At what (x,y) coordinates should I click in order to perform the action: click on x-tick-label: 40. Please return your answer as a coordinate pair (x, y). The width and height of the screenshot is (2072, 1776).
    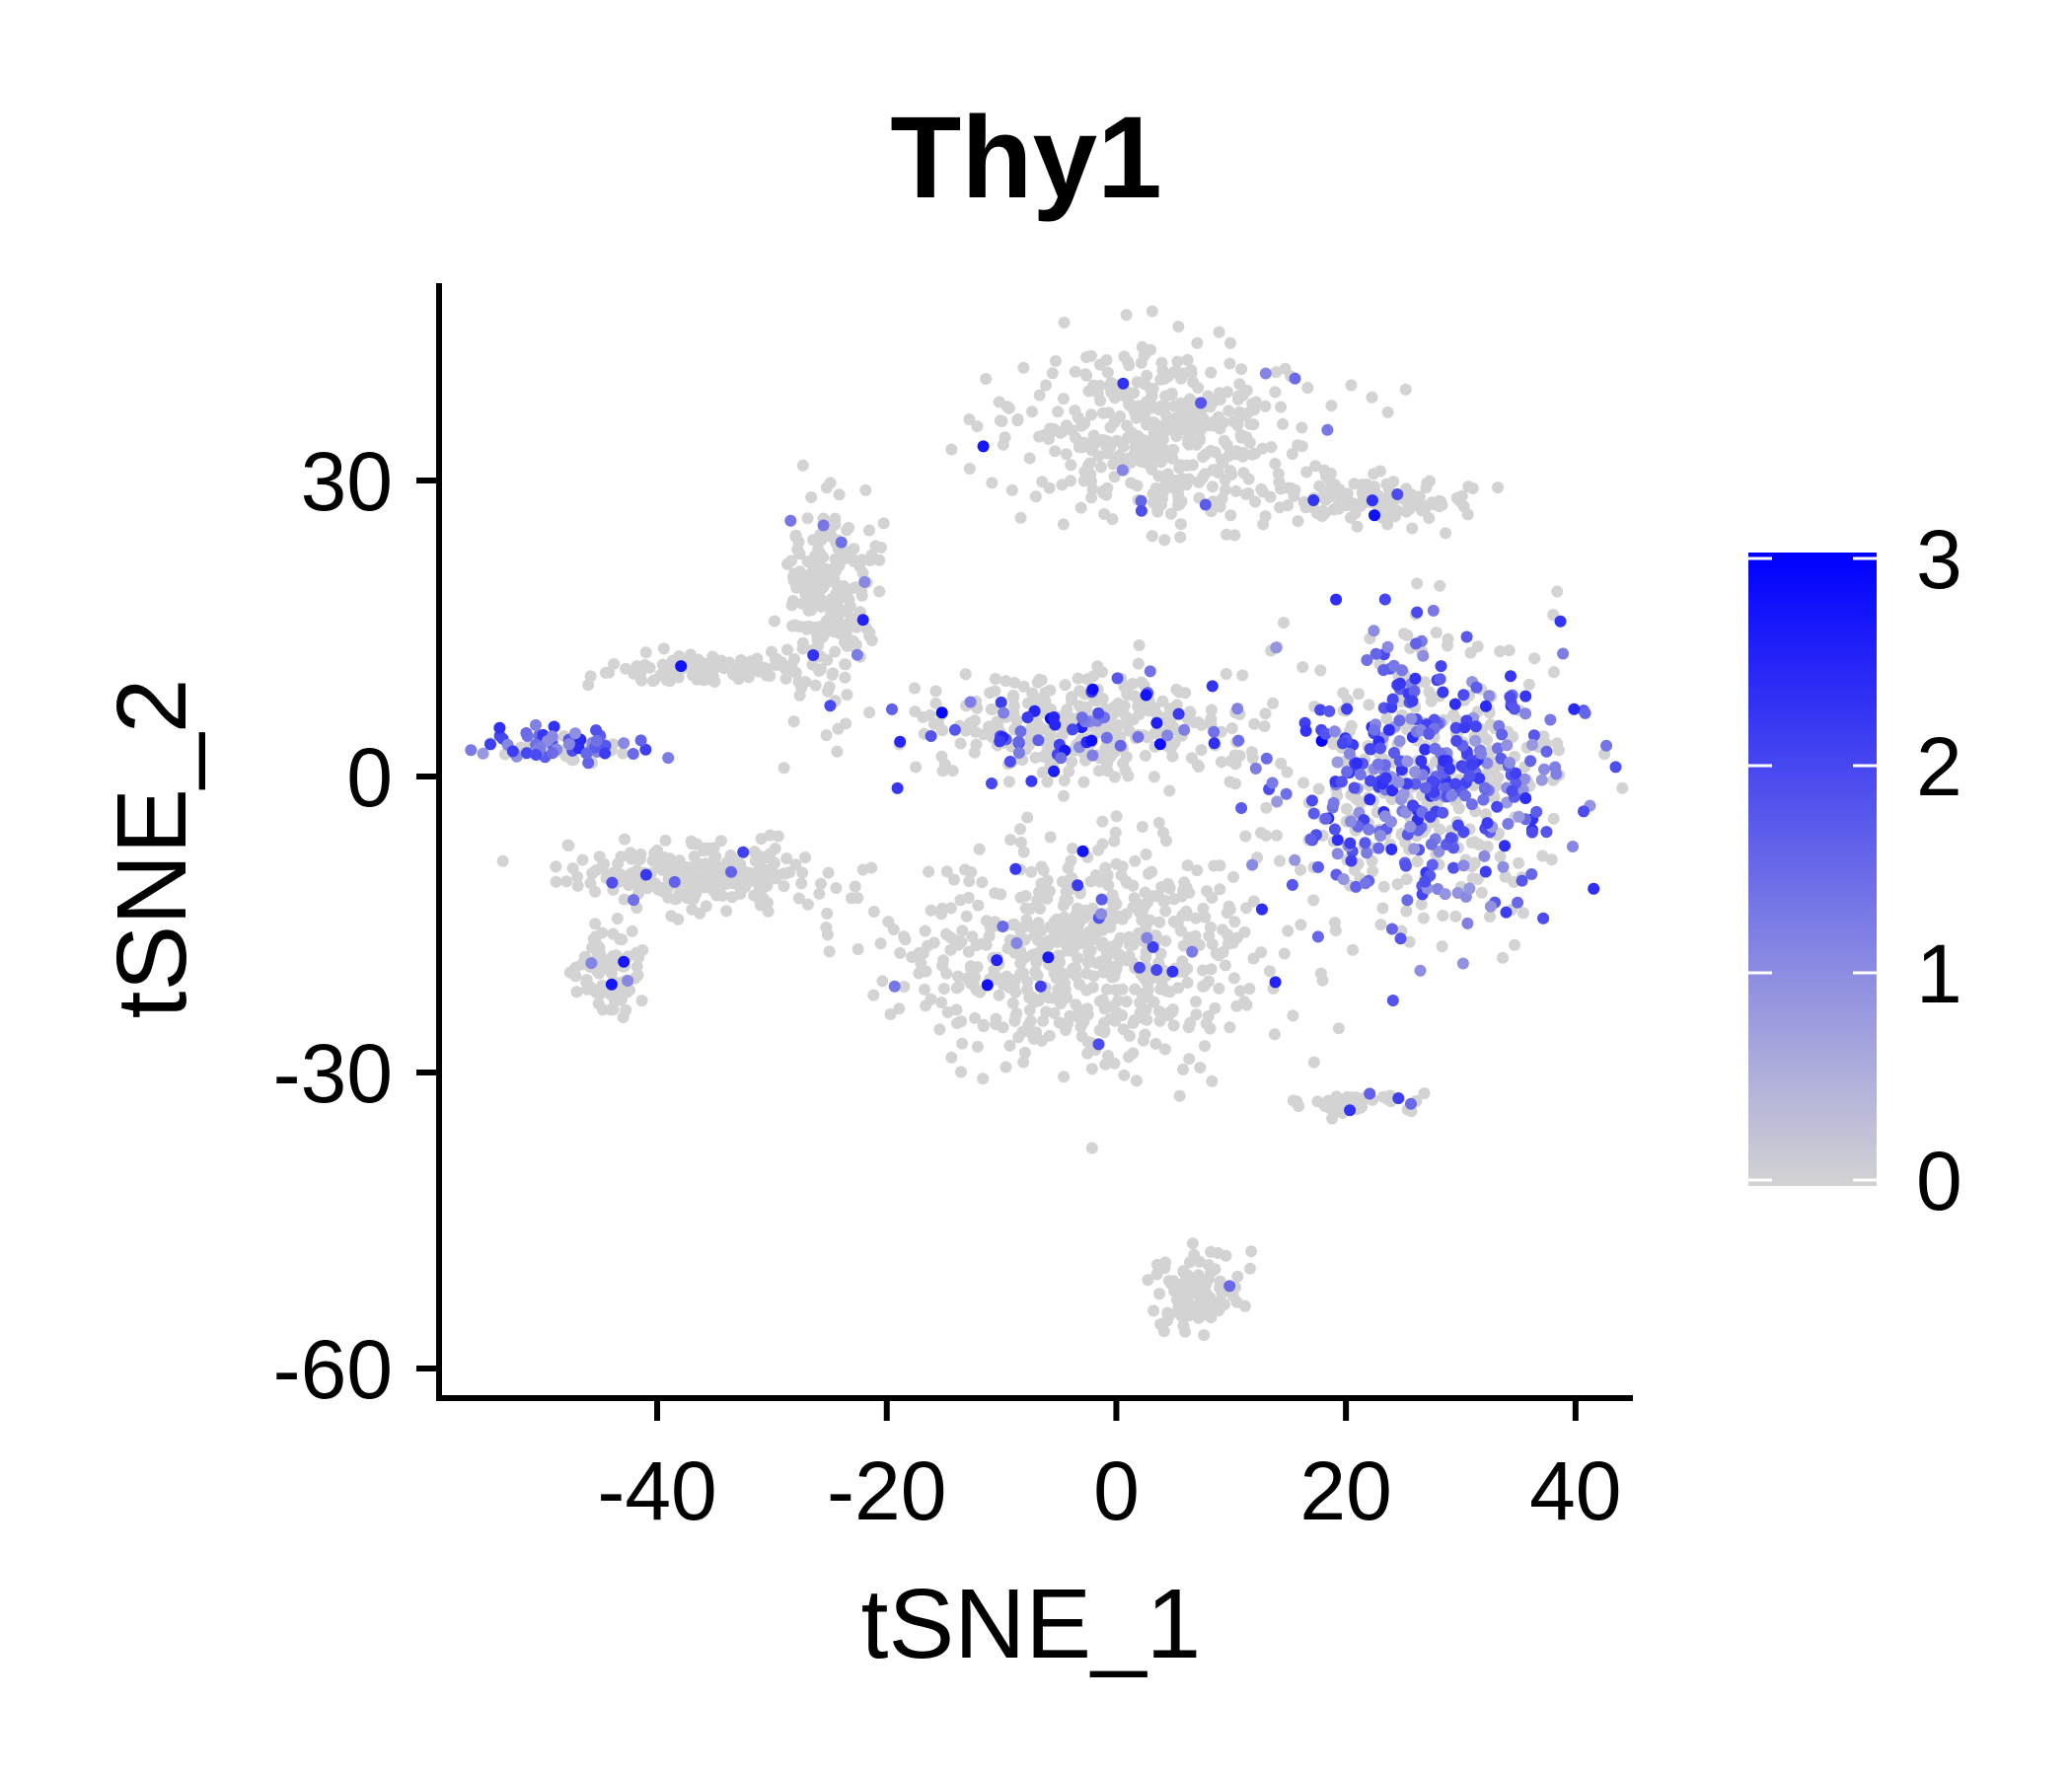
    Looking at the image, I should click on (1575, 1491).